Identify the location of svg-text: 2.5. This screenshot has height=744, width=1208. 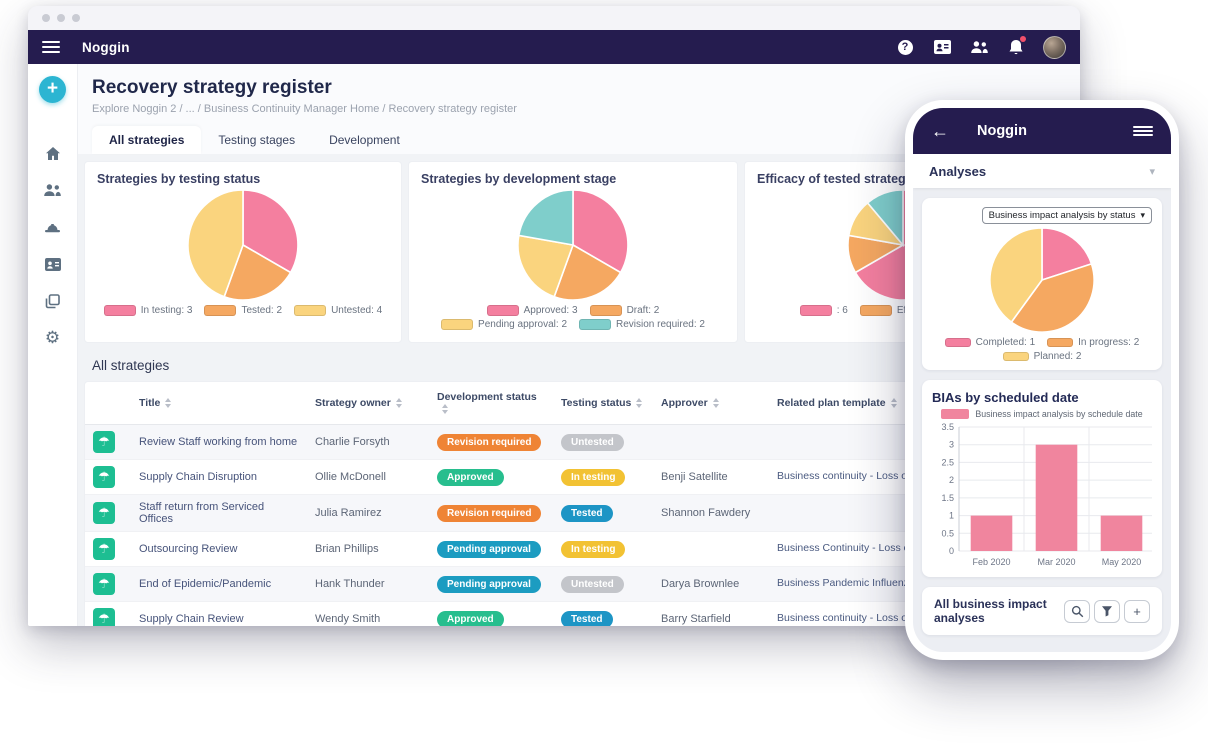
(947, 462).